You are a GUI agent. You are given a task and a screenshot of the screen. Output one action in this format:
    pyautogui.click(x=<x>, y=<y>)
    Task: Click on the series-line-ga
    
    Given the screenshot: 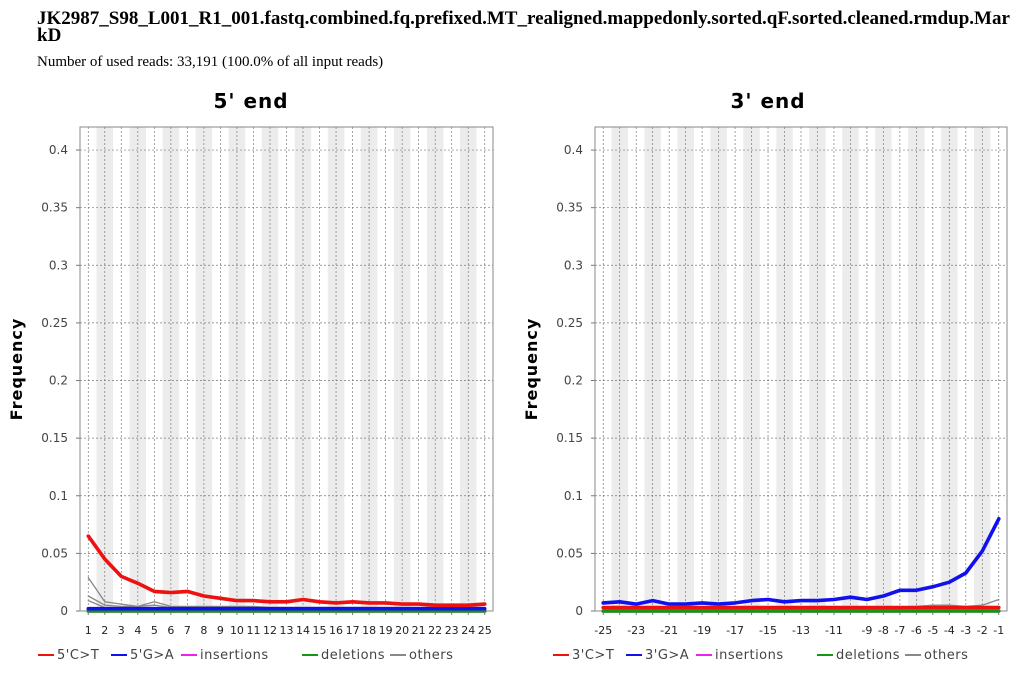 What is the action you would take?
    pyautogui.click(x=801, y=561)
    